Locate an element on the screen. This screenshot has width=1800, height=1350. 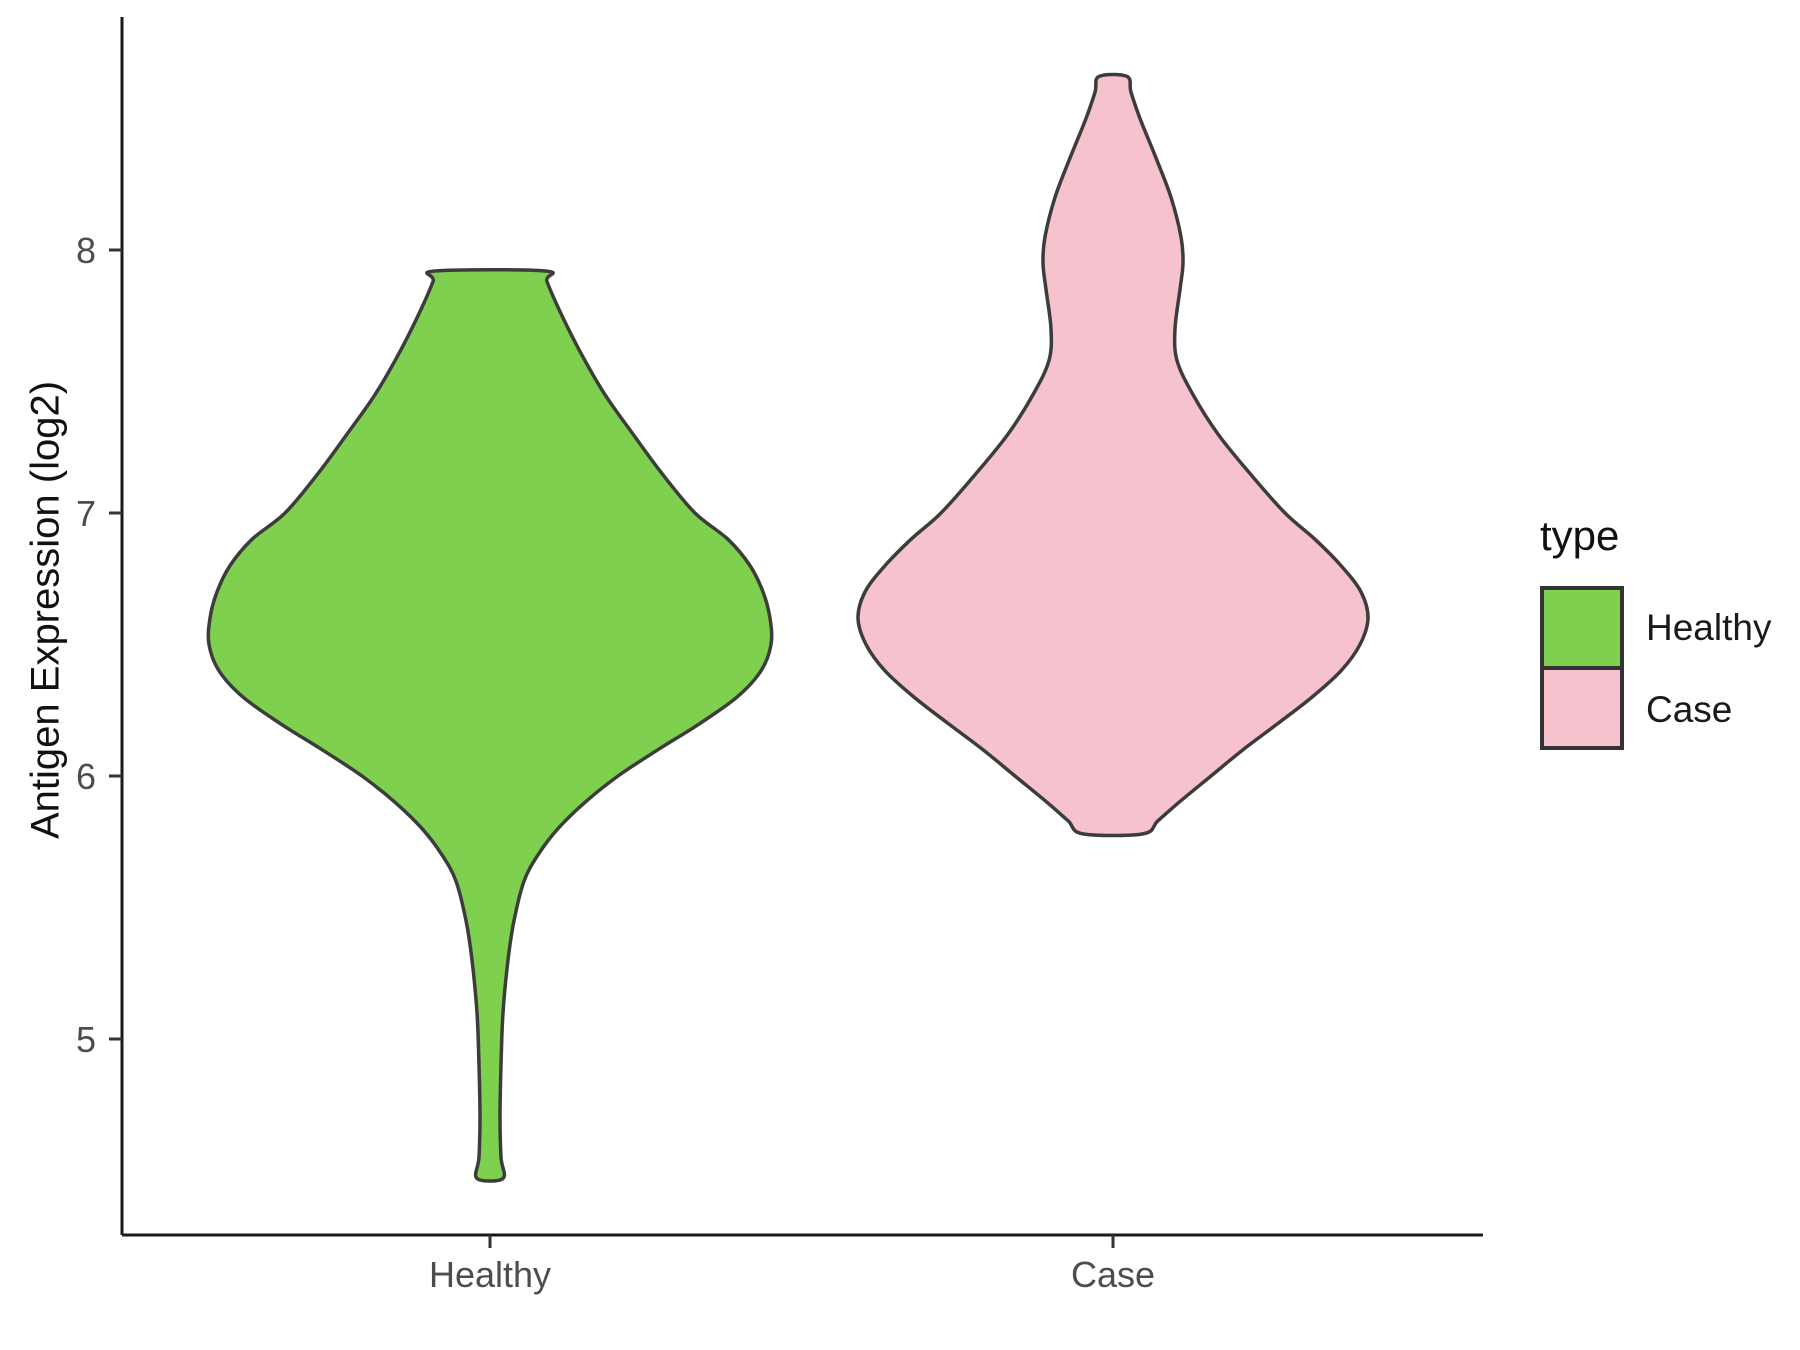
y-tick-label: 8 is located at coordinates (86, 250).